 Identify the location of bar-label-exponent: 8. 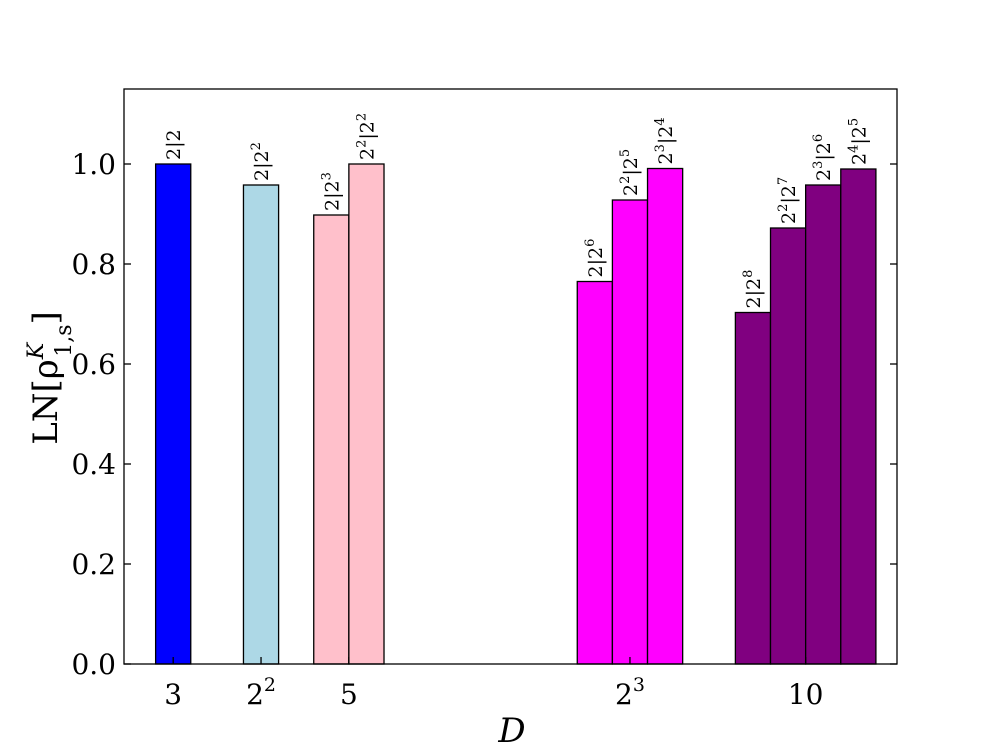
(748, 274).